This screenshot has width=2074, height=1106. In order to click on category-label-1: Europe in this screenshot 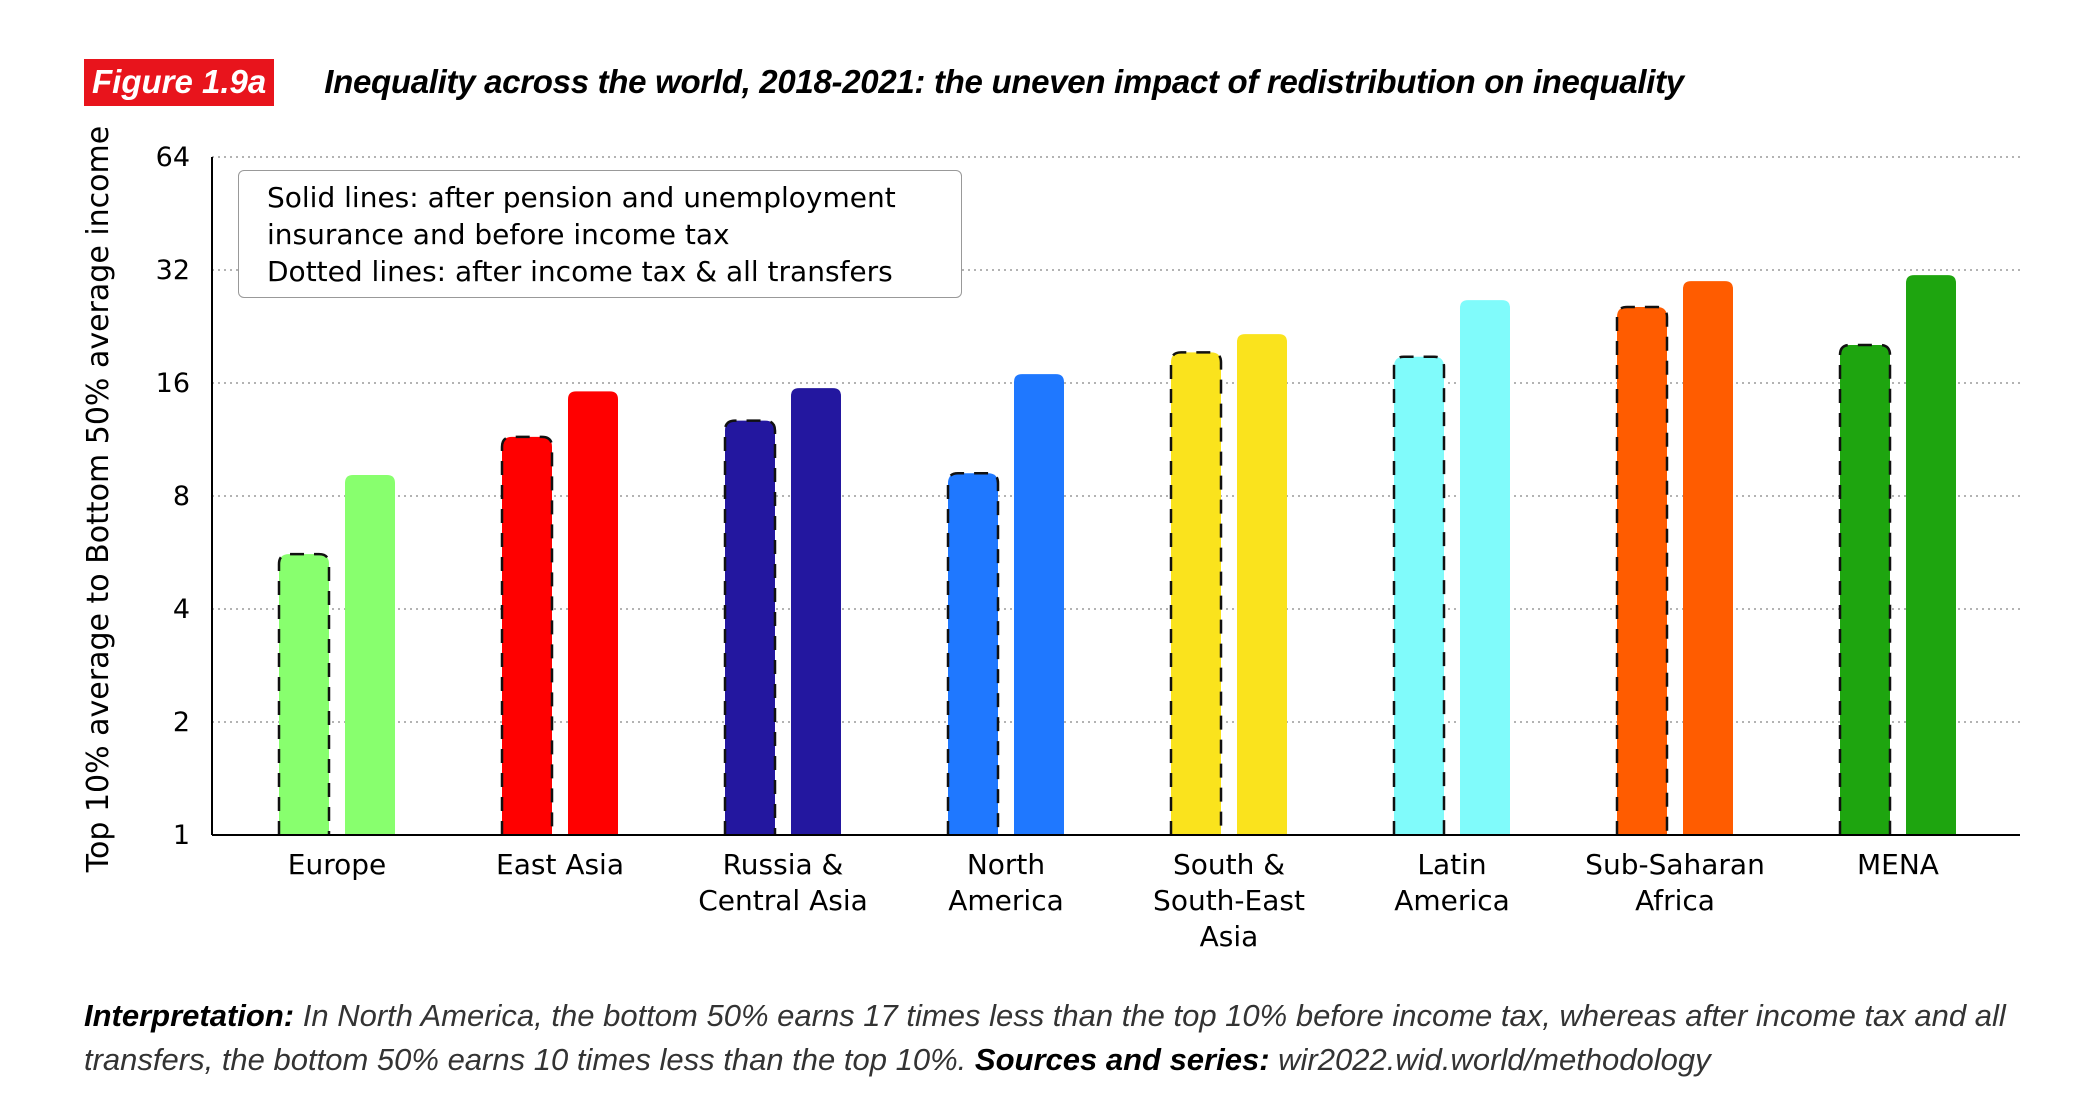, I will do `click(337, 864)`.